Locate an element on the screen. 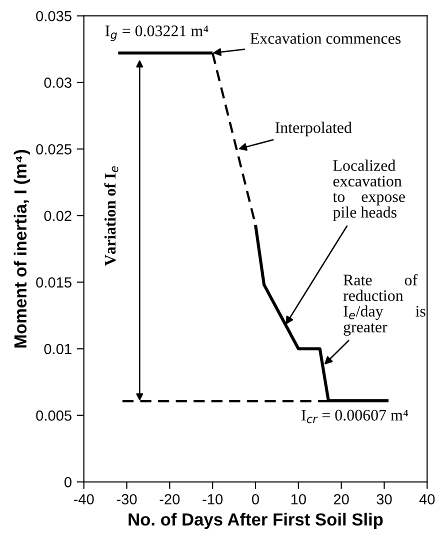  annotation: I$_{cr}$ = 0.00607 m⁴ is located at coordinates (355, 417).